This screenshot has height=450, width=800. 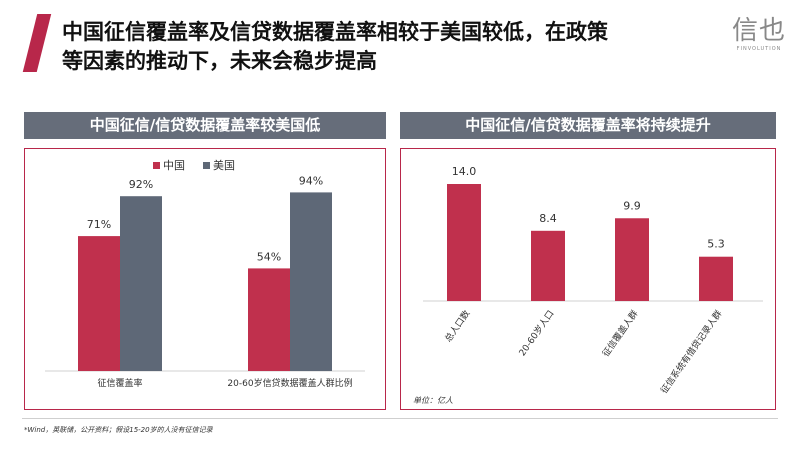 What do you see at coordinates (400, 418) in the screenshot?
I see `bottom-divider` at bounding box center [400, 418].